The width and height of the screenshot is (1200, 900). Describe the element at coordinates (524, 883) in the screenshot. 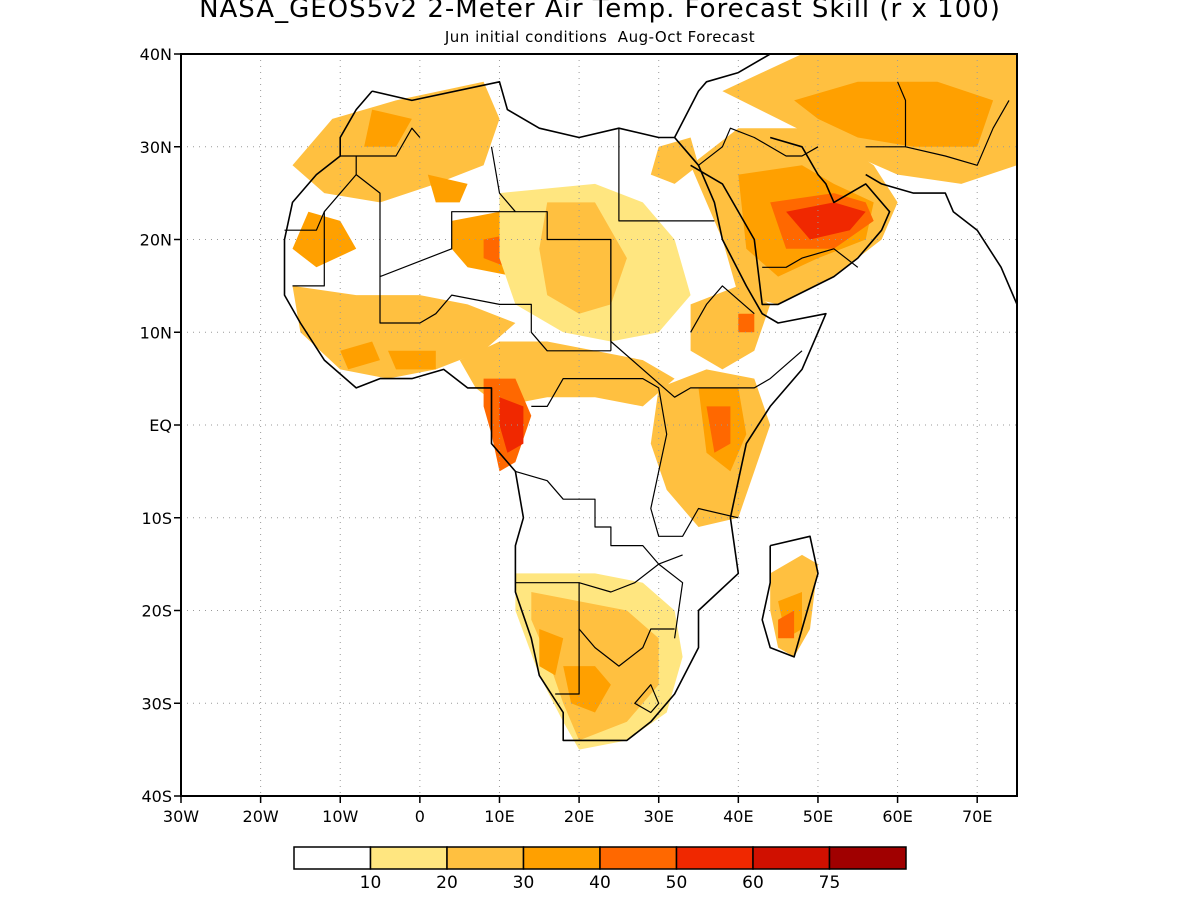

I see `colorbar-label: 30` at that location.